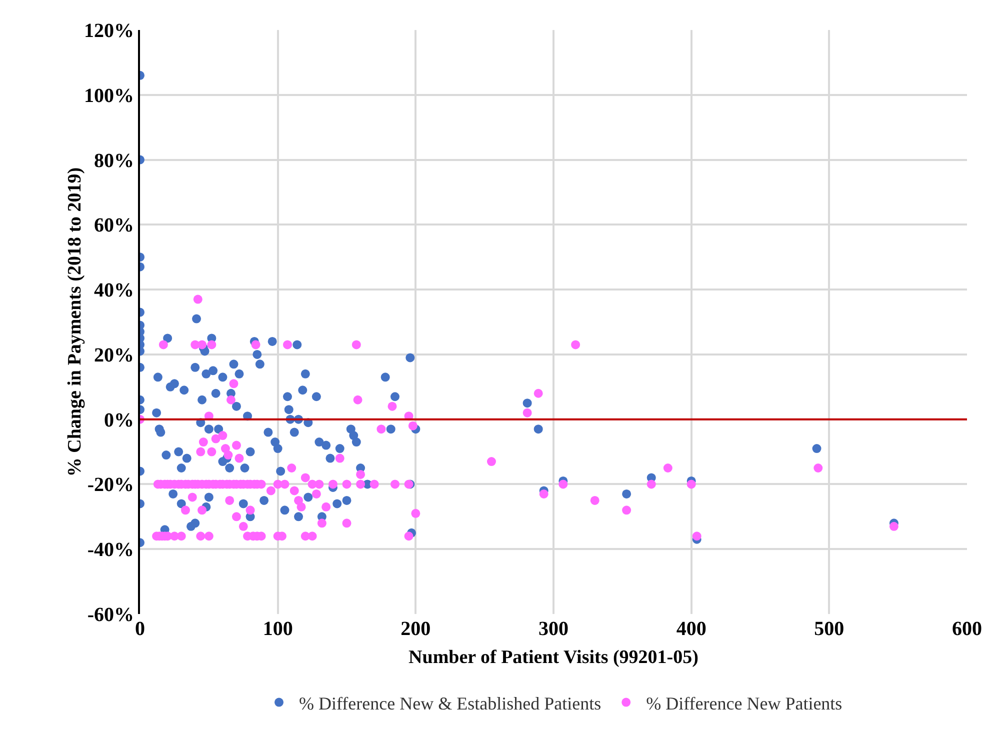 This screenshot has width=997, height=733. I want to click on x-axis-title: Number of Patient Visits (99201-05), so click(553, 657).